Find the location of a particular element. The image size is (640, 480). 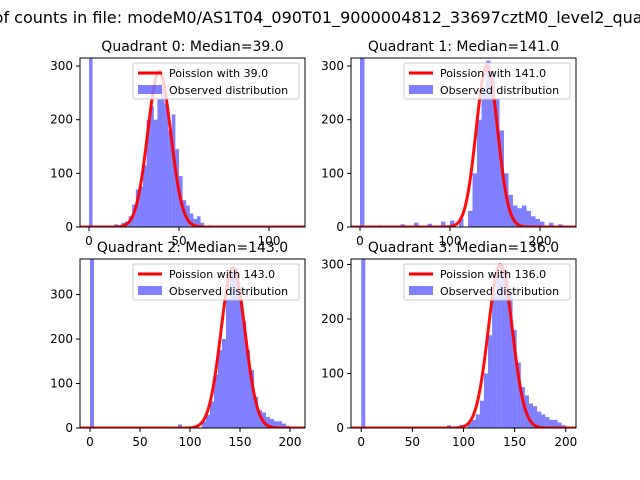

legend: Poission with 136.0 Observed distribution is located at coordinates (487, 282).